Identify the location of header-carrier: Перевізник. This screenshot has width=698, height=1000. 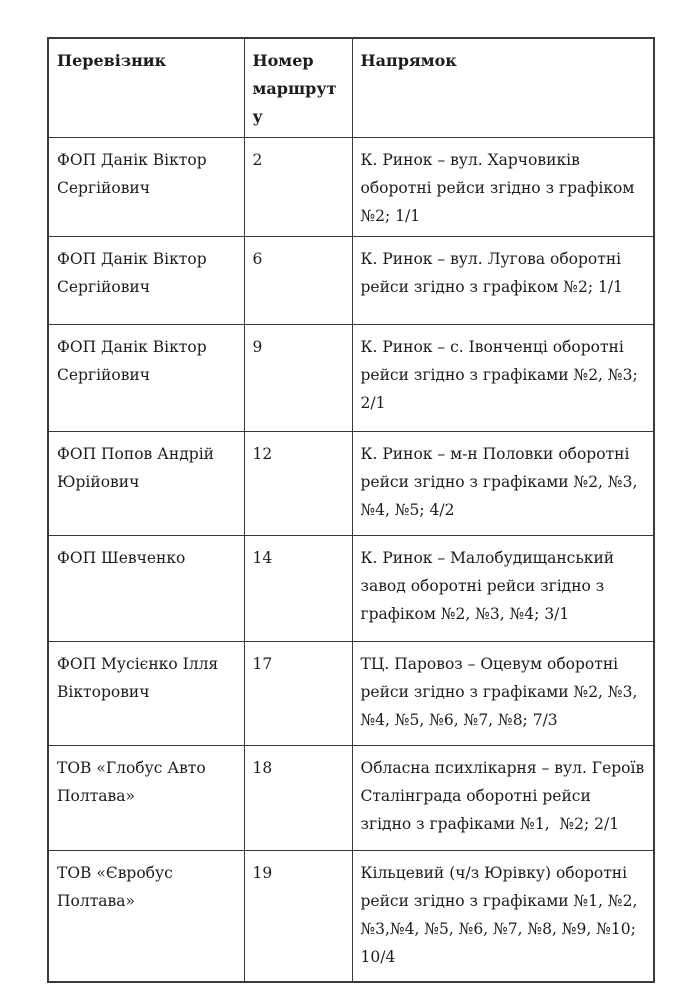
(146, 87).